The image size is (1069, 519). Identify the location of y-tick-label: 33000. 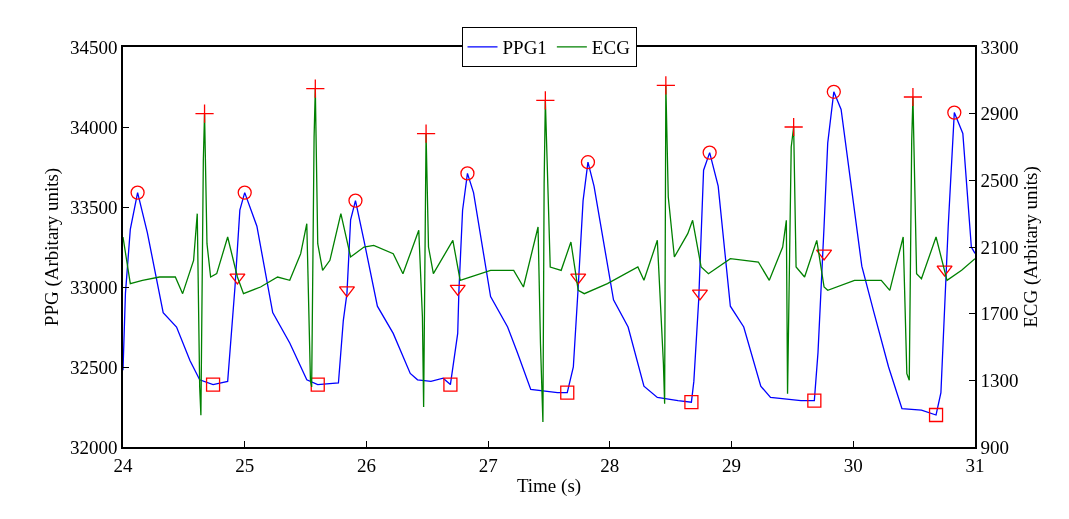
(93, 287).